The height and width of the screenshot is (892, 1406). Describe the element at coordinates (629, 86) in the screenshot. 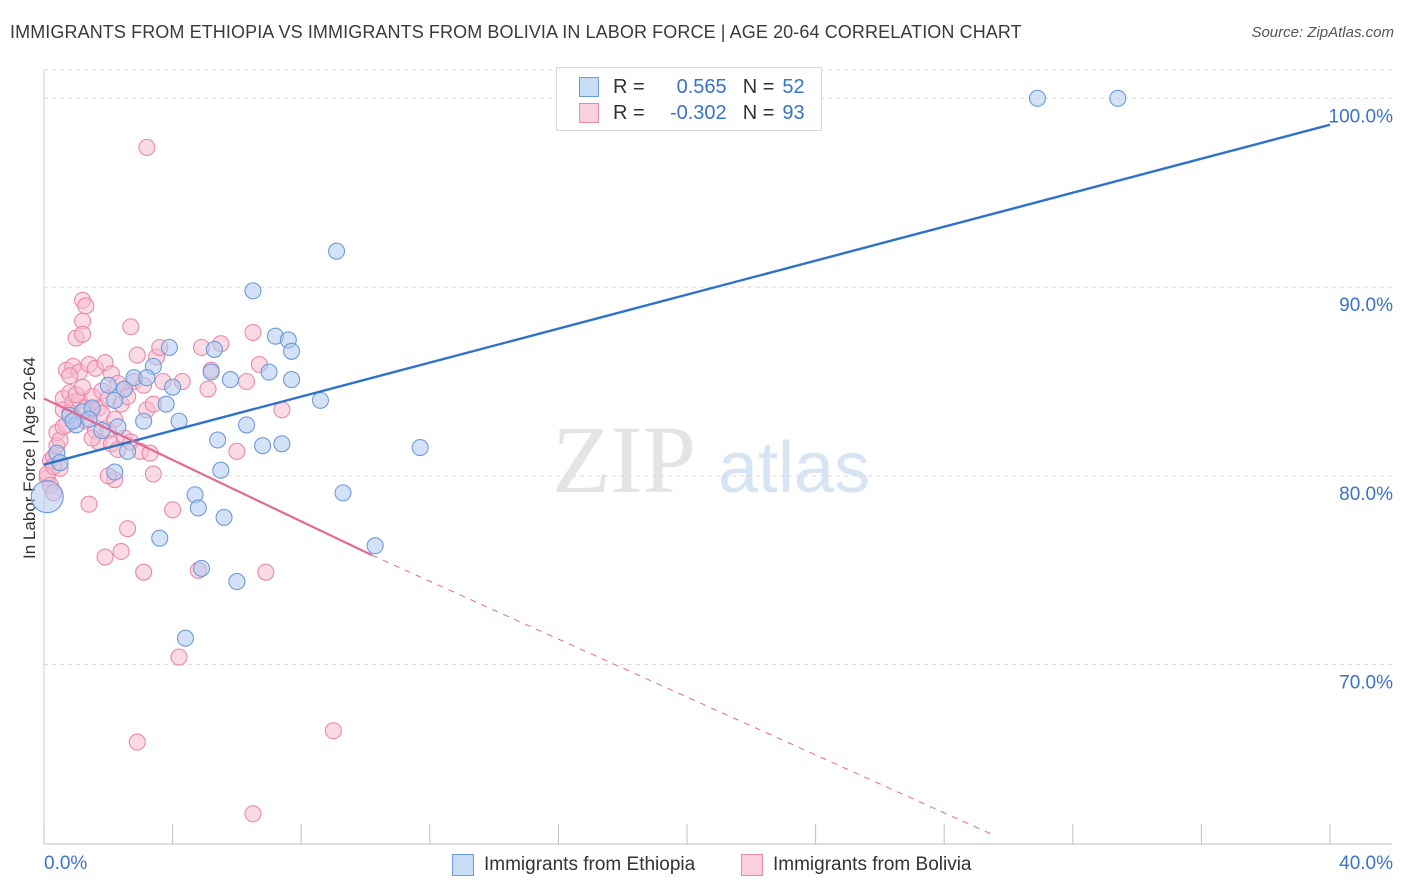

I see `ethiopia-r-label: R =` at that location.